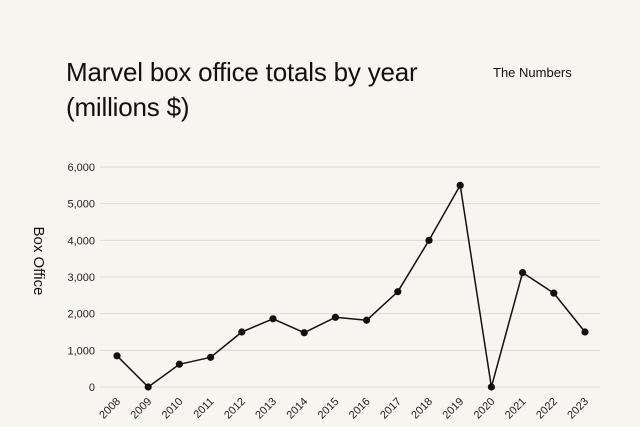 The height and width of the screenshot is (427, 640). I want to click on x-tick-label: 2010, so click(173, 409).